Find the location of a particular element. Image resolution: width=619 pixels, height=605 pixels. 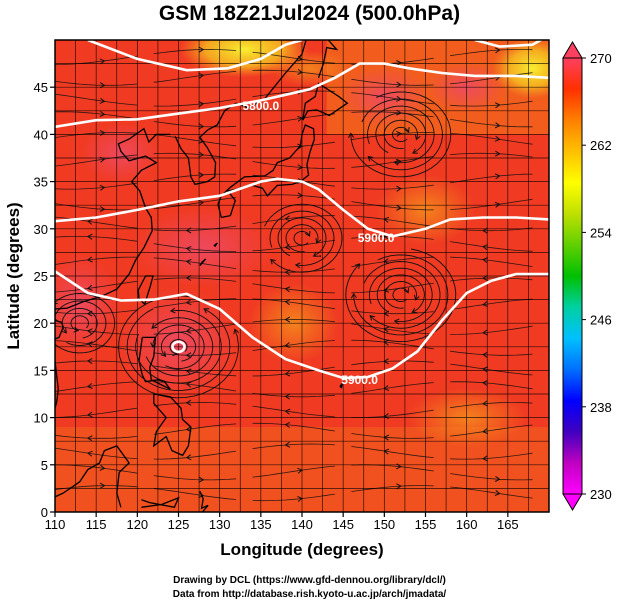

x-axis-ticks: 110 115 120 125 130 135 140 145 150 155 160 165 is located at coordinates (282, 522).